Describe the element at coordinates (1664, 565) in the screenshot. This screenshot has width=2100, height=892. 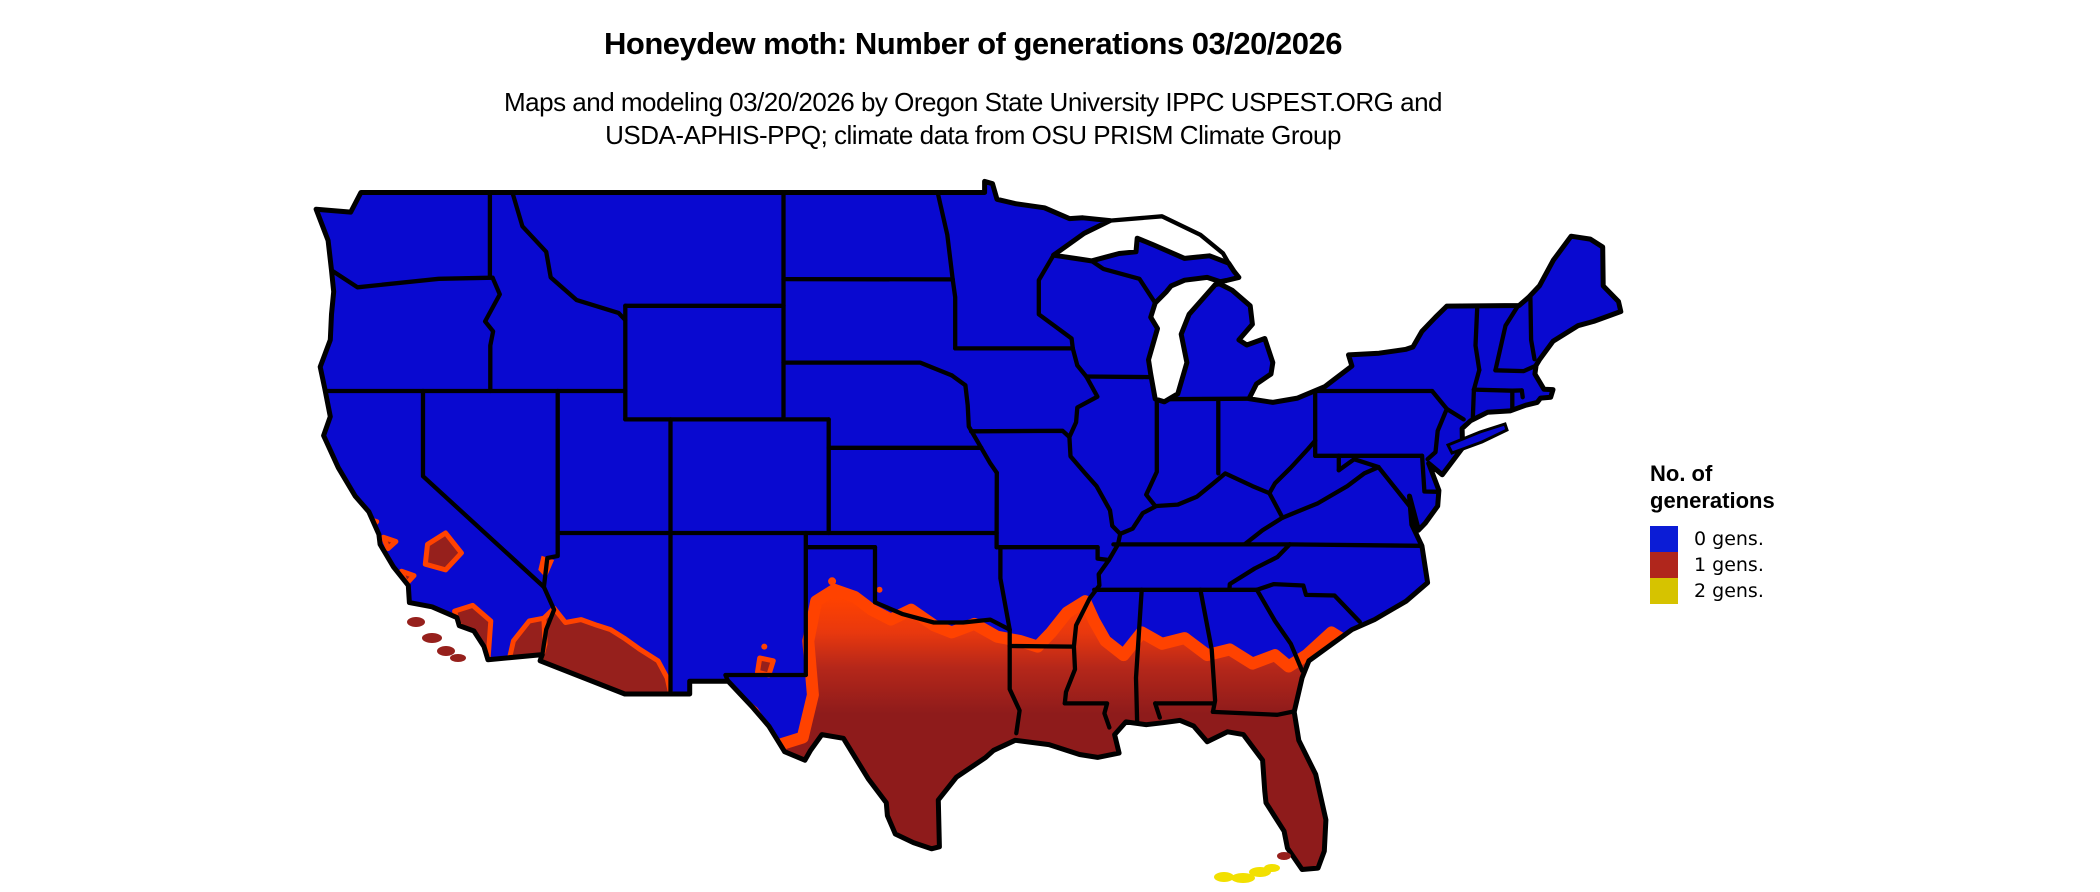
I see `legend-swatch-1-gen` at that location.